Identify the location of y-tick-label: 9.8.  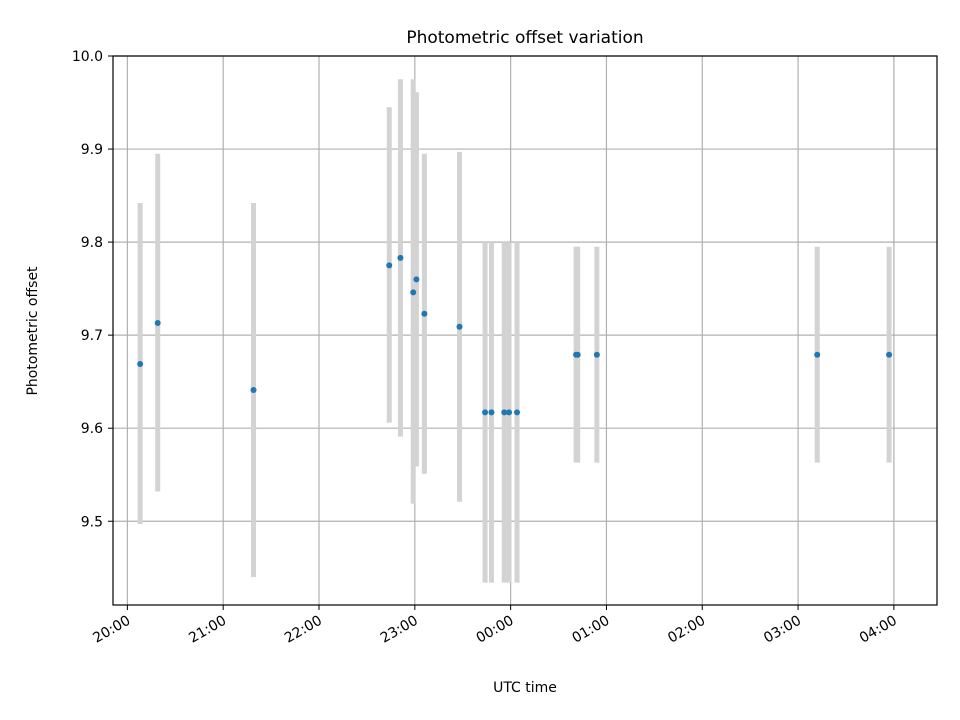
(92, 243).